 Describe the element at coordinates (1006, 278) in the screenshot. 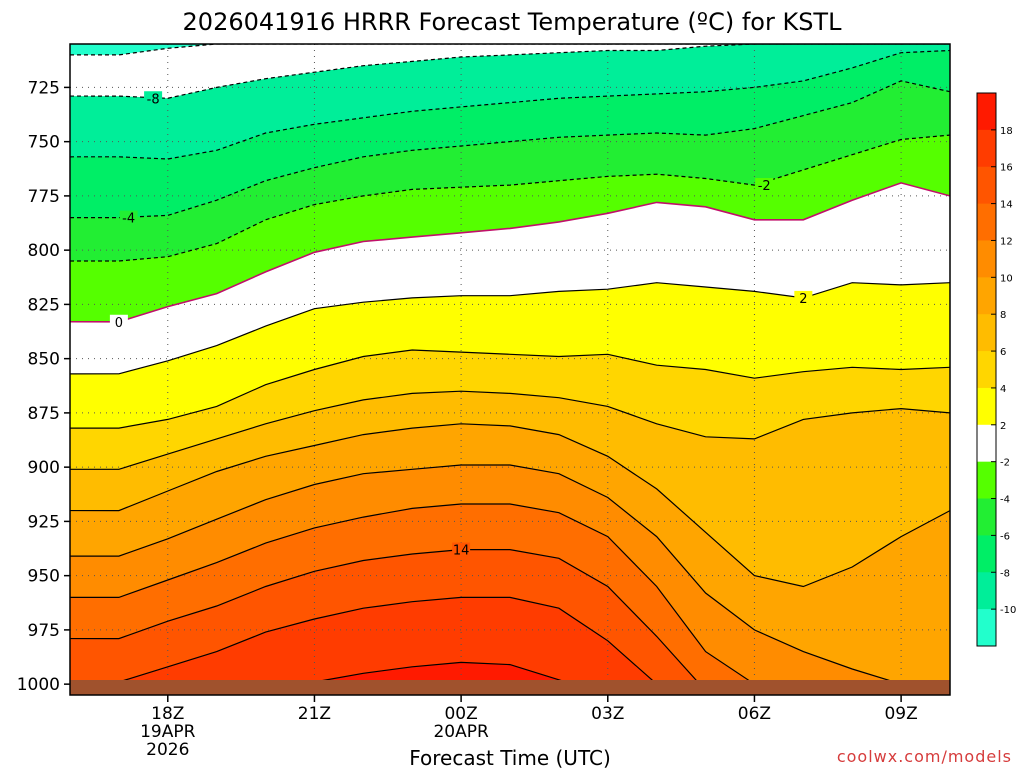

I see `colorbar-label: 10` at that location.